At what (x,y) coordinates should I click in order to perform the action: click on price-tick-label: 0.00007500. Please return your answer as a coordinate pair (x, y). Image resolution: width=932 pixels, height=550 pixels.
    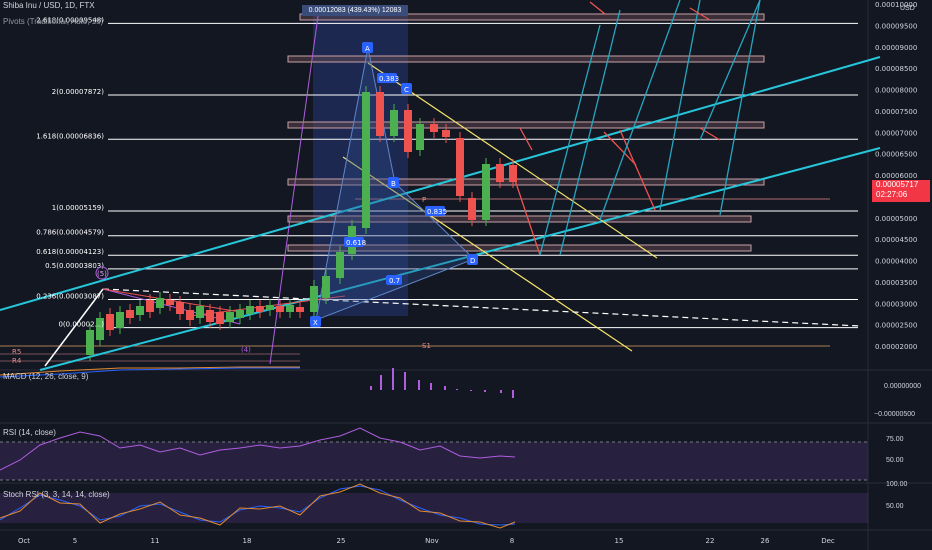
    Looking at the image, I should click on (896, 112).